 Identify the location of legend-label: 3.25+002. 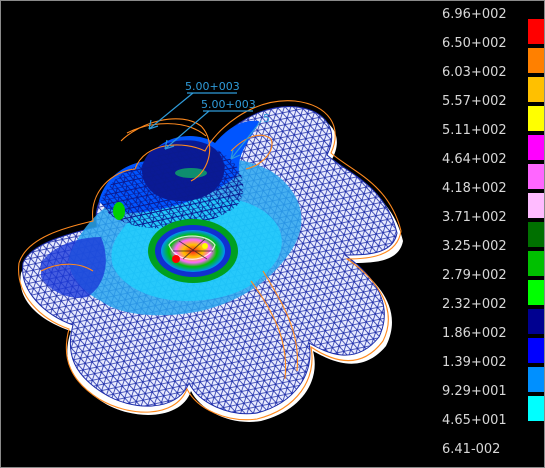
(474, 246).